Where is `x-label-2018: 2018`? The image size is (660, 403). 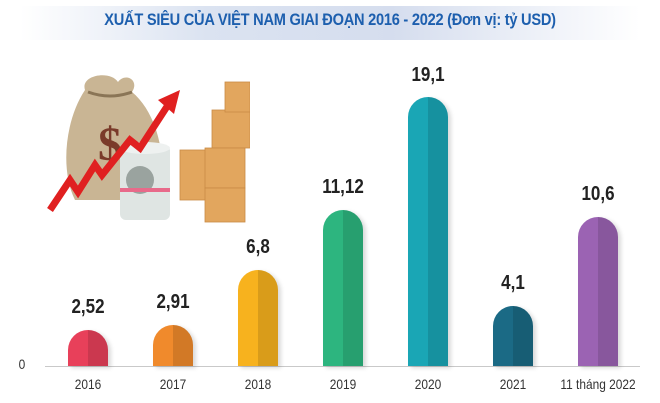
x-label-2018: 2018 is located at coordinates (258, 384).